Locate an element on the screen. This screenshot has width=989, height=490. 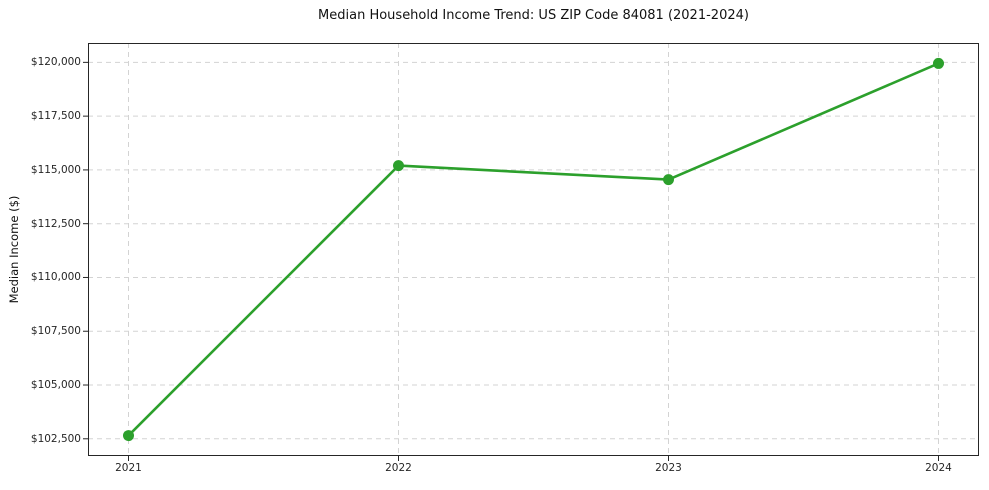
x-tick-label: 2024 is located at coordinates (938, 468).